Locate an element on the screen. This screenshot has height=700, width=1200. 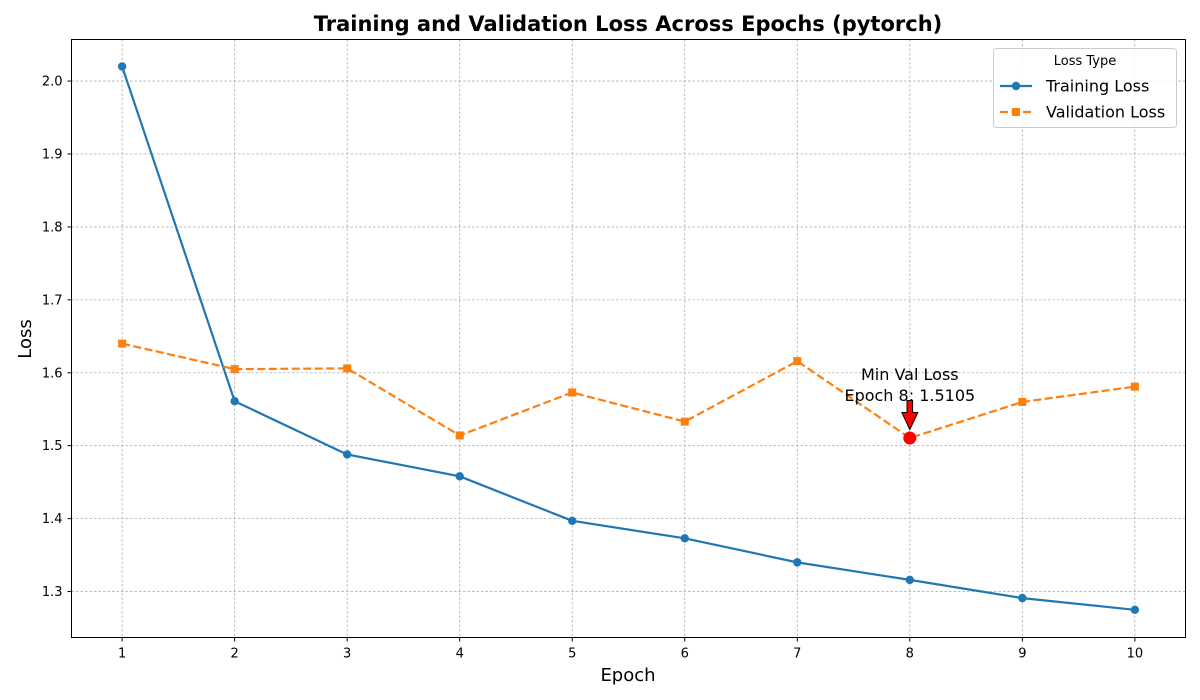
x-tick-label: 2 is located at coordinates (235, 654).